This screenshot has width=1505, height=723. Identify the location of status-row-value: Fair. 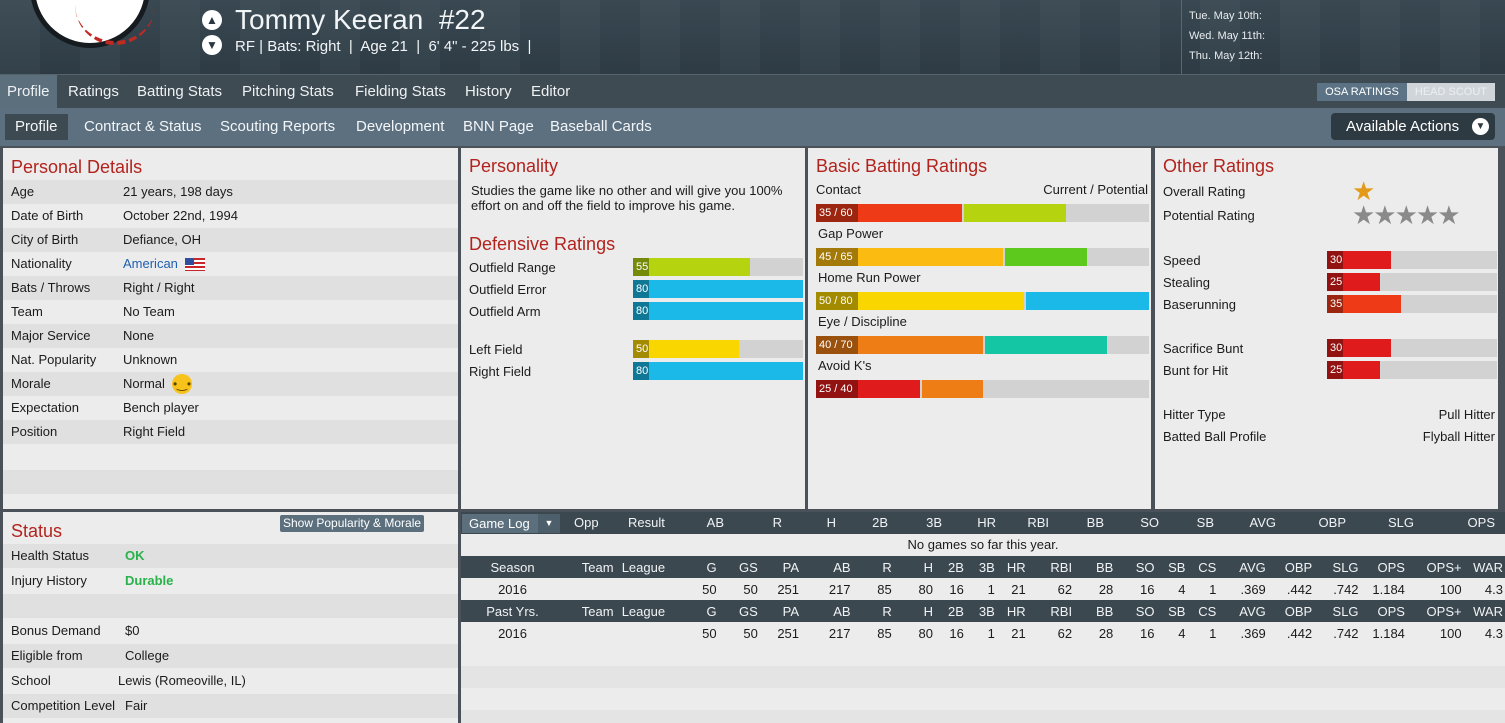
(136, 705).